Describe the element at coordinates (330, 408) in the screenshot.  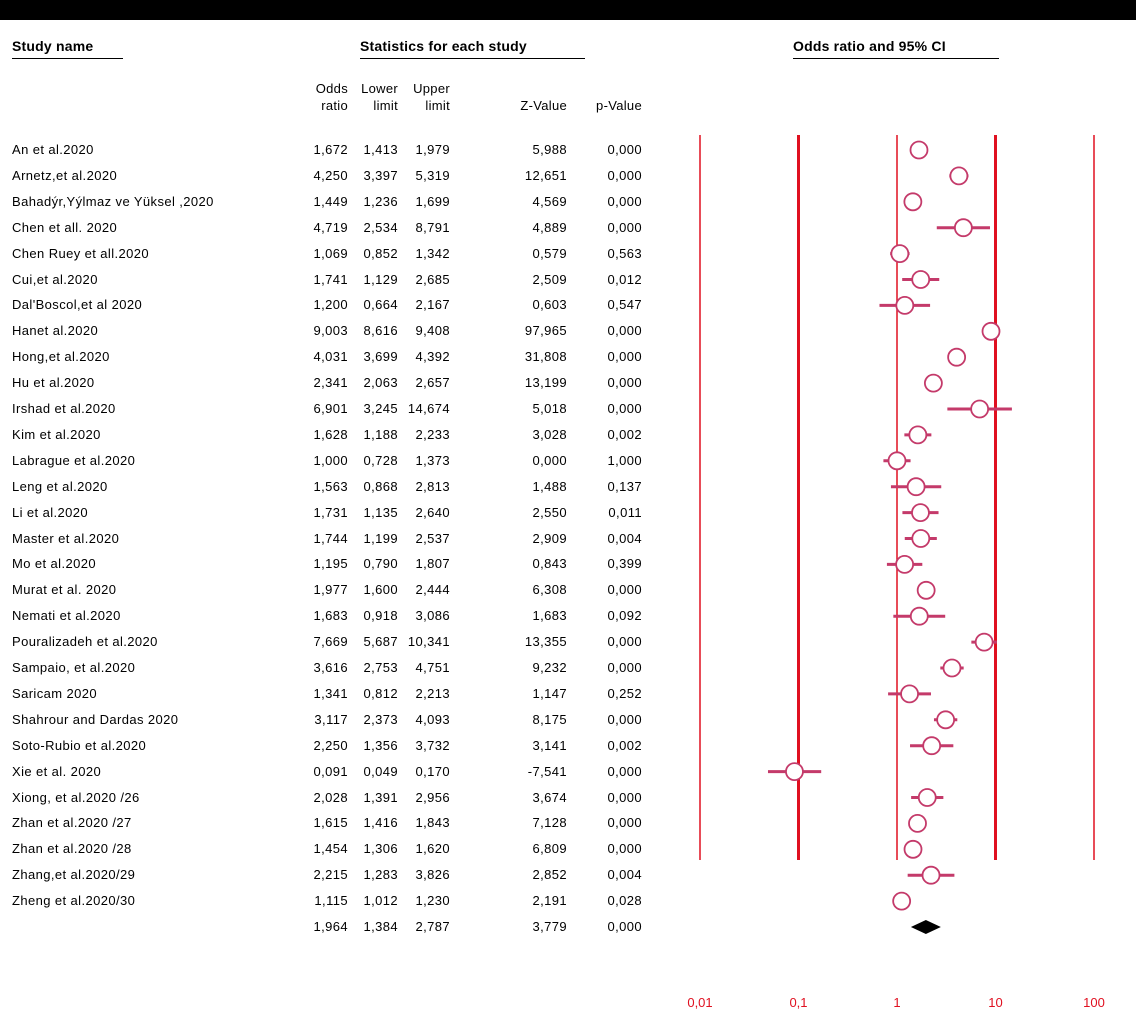
I see `odds-ratio-value: 6,901` at that location.